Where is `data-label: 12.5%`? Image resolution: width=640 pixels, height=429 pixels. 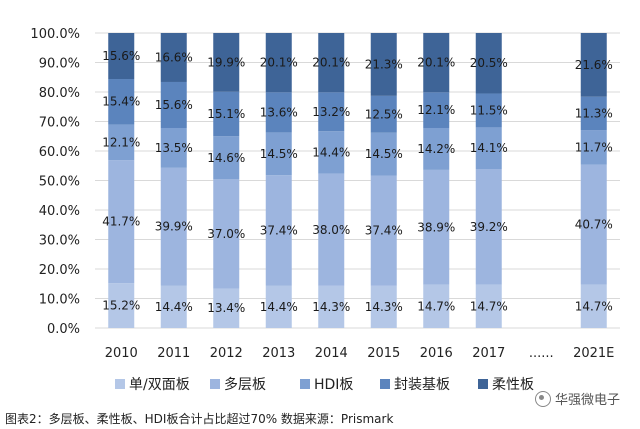
data-label: 12.5% is located at coordinates (384, 114).